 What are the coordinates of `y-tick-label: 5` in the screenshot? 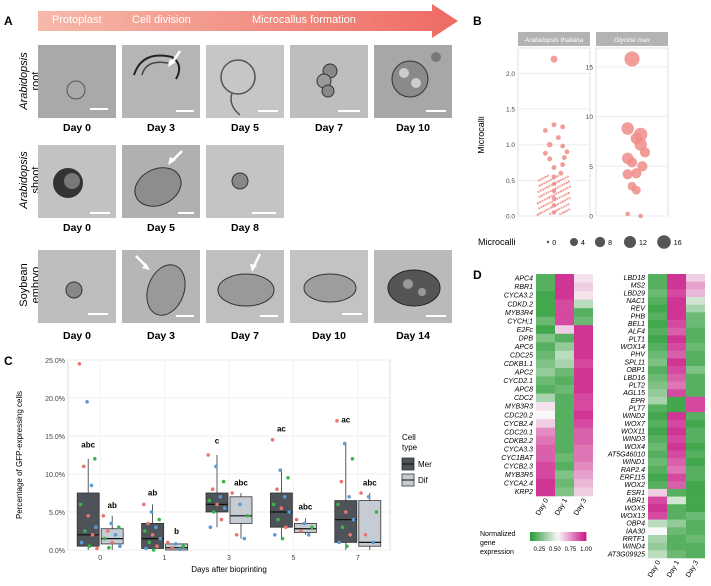 It's located at (591, 167).